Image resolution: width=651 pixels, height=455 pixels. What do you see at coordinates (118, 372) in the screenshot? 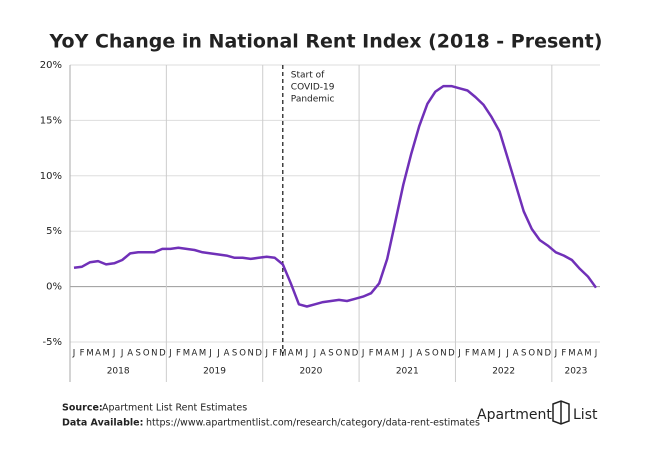
I see `year-label: 2018` at bounding box center [118, 372].